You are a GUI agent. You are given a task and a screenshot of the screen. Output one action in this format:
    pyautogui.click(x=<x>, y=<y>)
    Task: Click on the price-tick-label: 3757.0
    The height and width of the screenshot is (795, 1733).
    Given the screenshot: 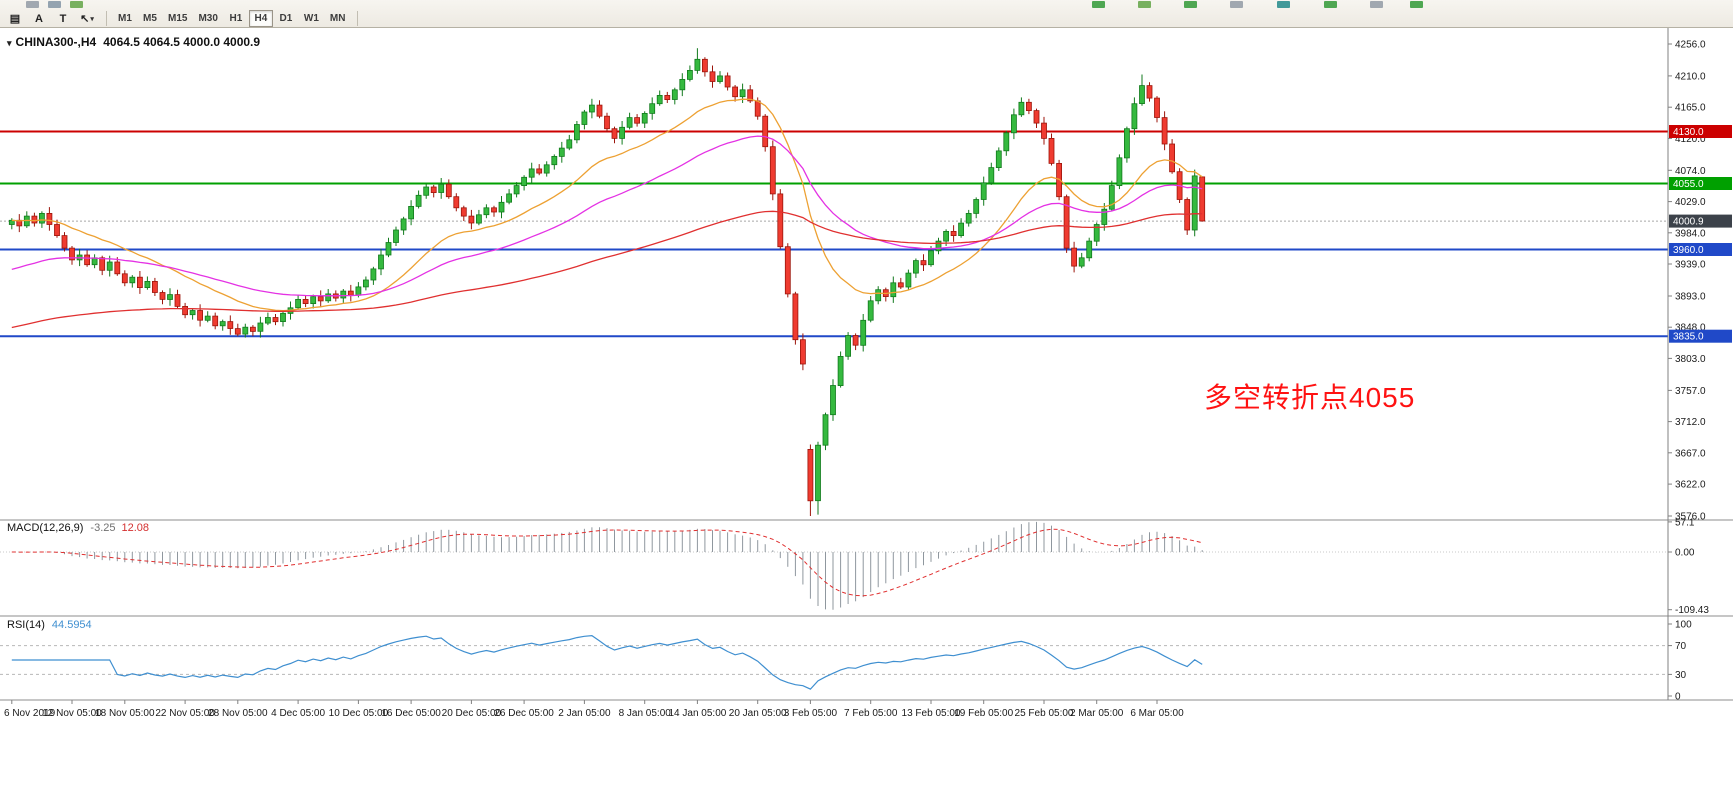 What is the action you would take?
    pyautogui.click(x=1690, y=391)
    